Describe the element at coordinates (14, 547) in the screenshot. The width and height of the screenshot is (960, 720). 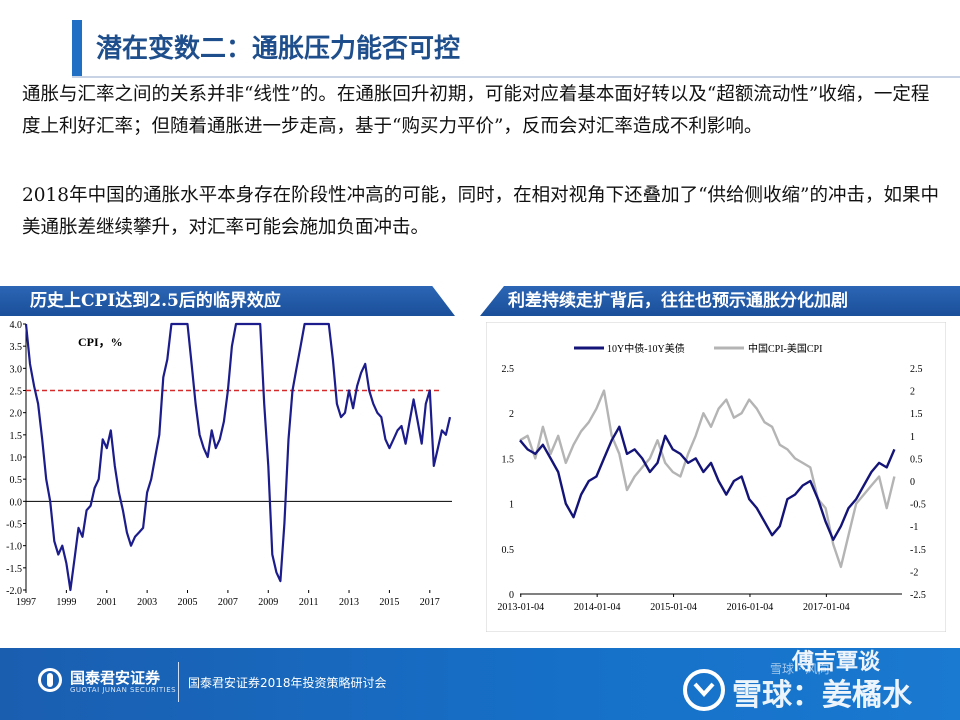
I see `cpi-y-tick-label: -1.0` at that location.